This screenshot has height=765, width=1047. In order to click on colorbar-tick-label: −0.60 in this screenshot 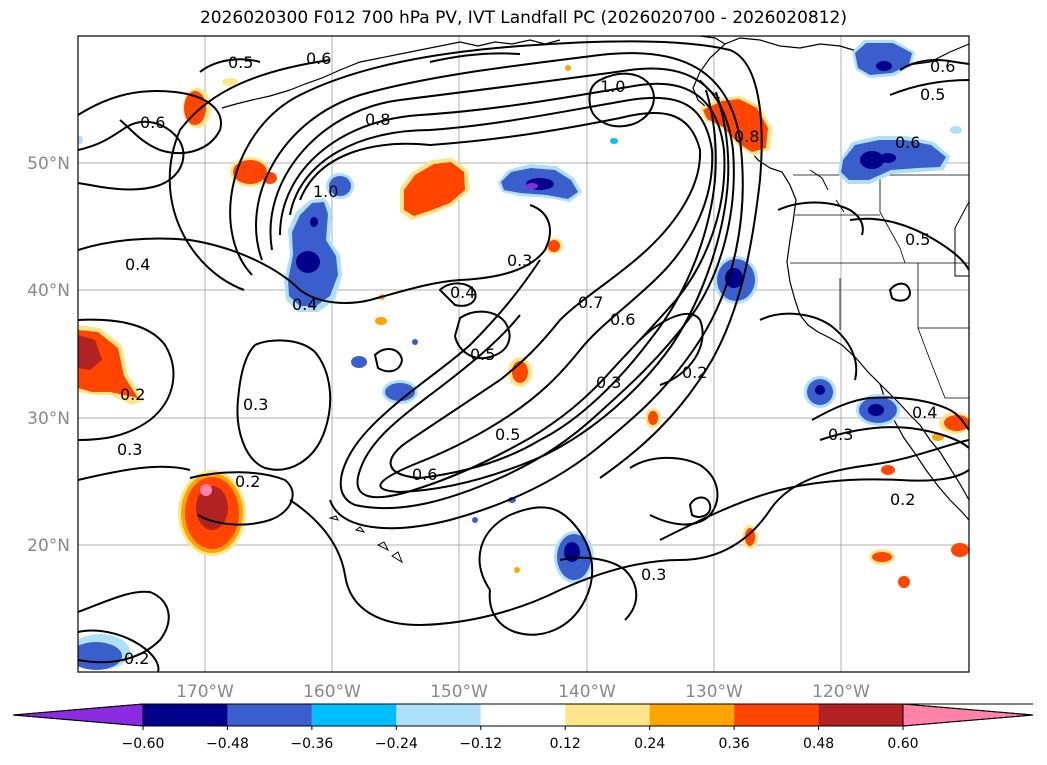, I will do `click(143, 744)`.